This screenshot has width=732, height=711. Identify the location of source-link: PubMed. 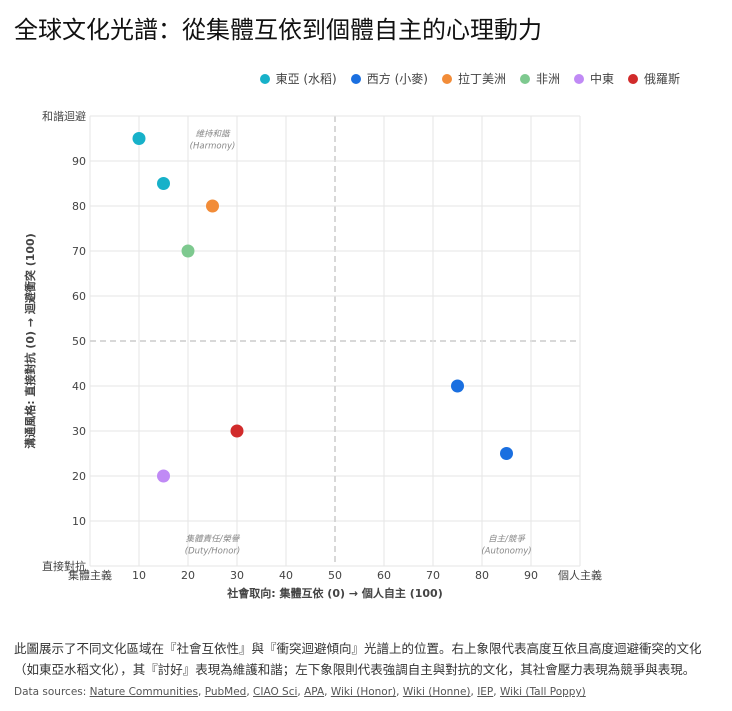
(225, 692).